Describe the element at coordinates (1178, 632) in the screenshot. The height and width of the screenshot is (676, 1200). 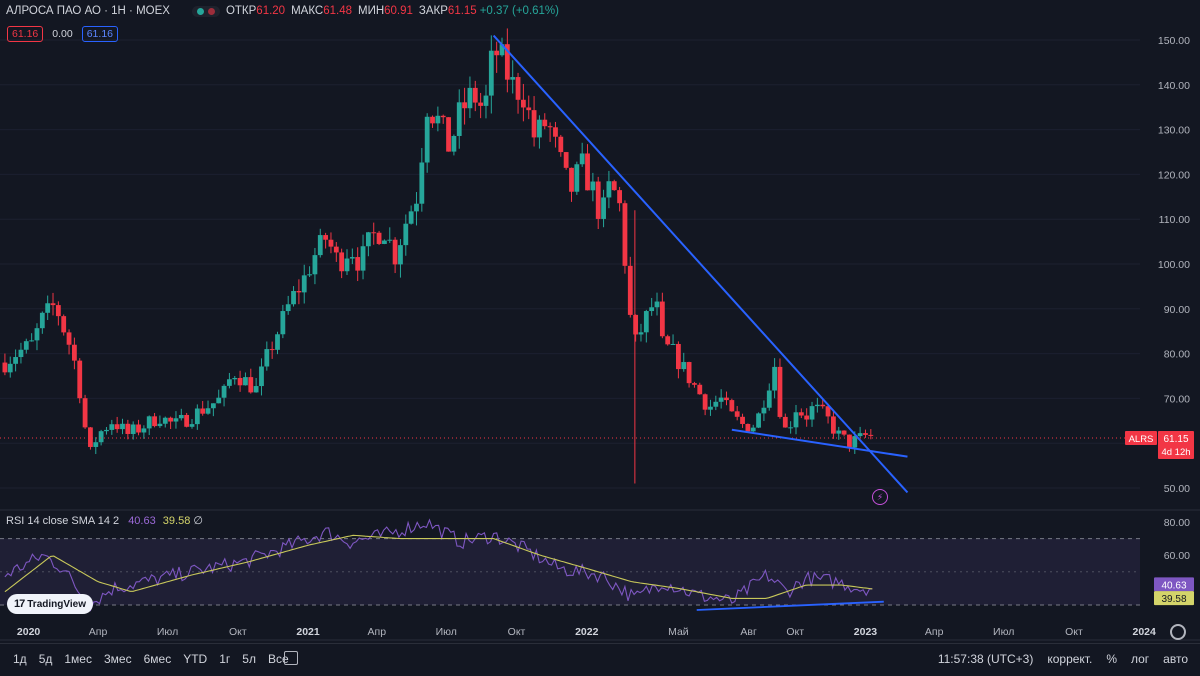
I see `settings-gear-icon` at that location.